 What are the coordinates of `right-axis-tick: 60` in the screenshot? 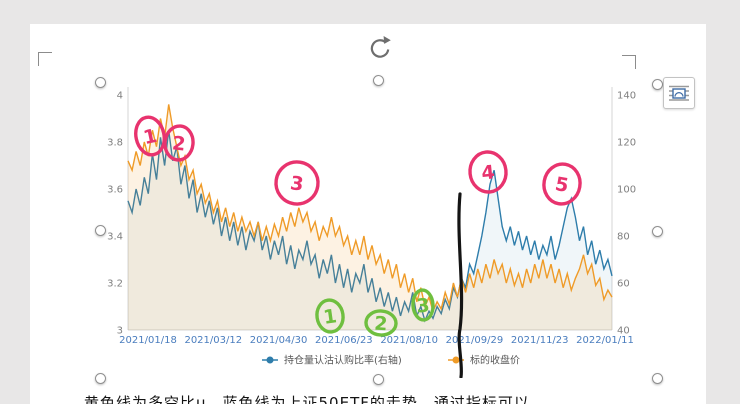 It's located at (623, 284).